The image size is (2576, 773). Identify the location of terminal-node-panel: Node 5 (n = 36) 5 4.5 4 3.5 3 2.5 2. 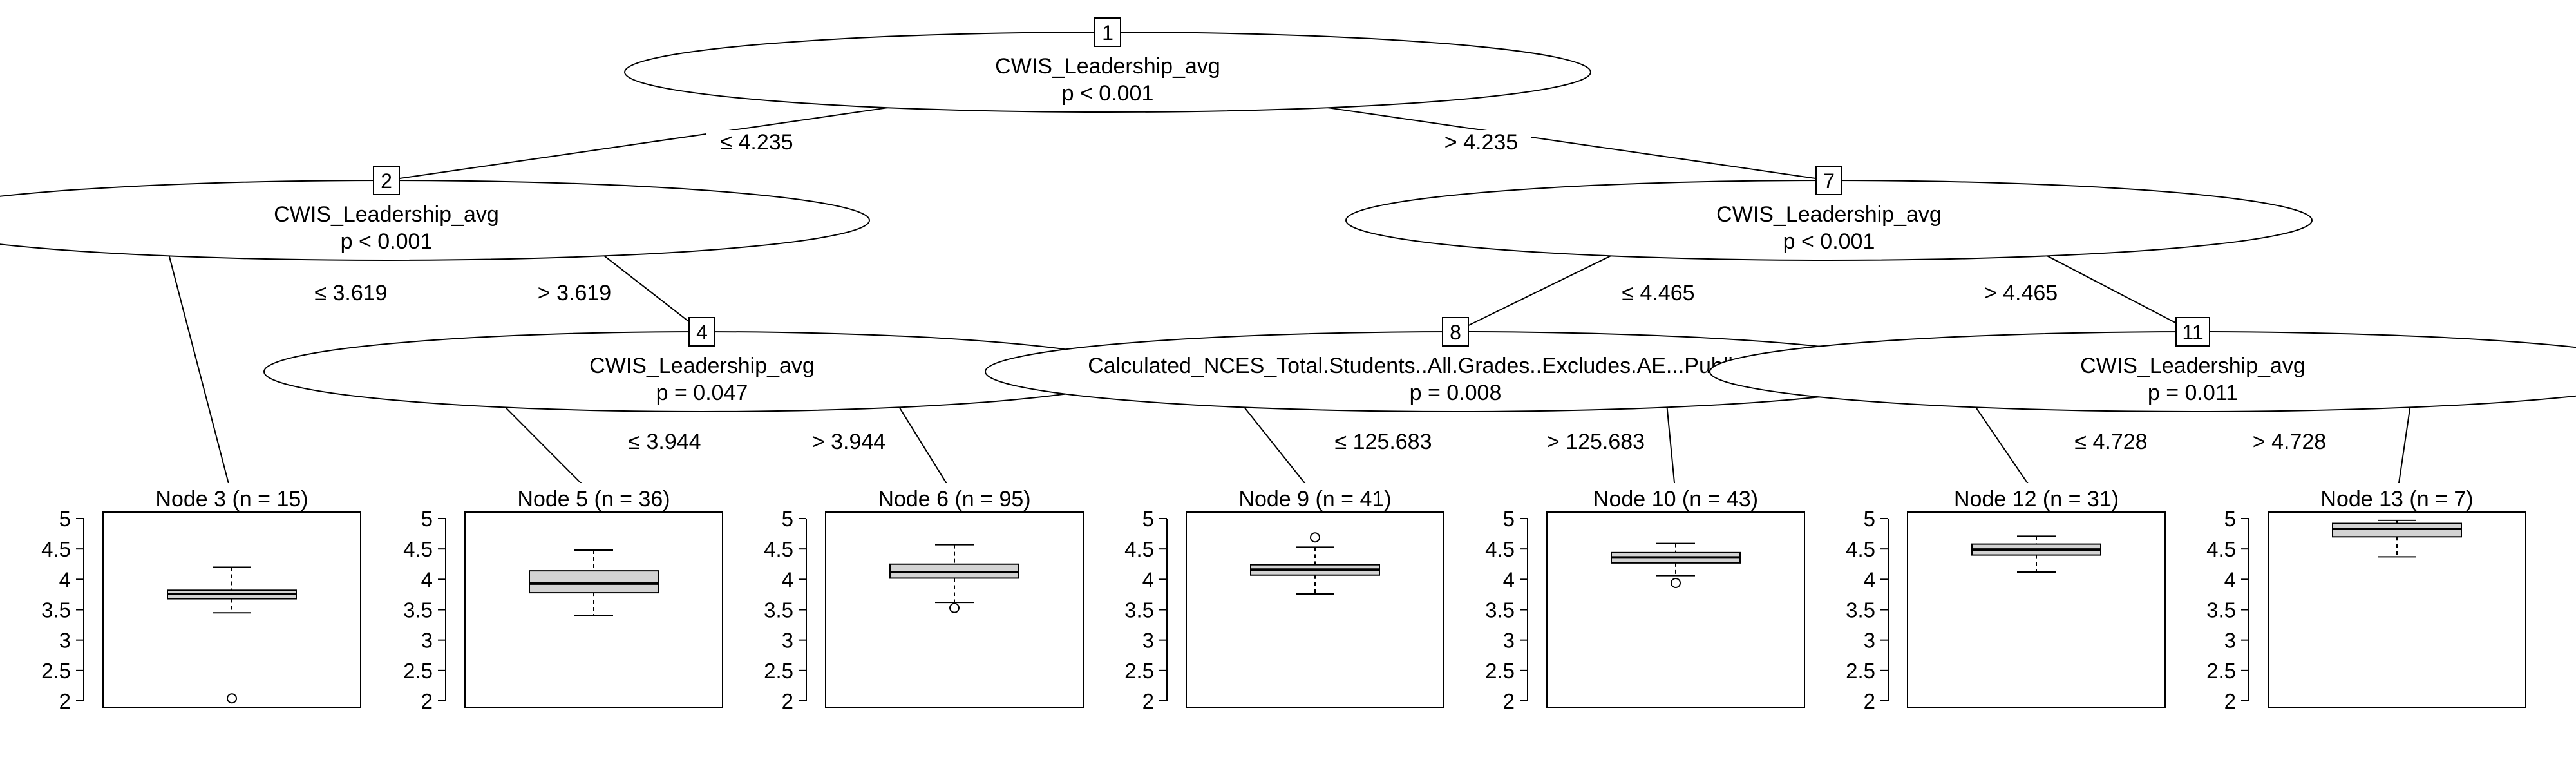
(569, 598).